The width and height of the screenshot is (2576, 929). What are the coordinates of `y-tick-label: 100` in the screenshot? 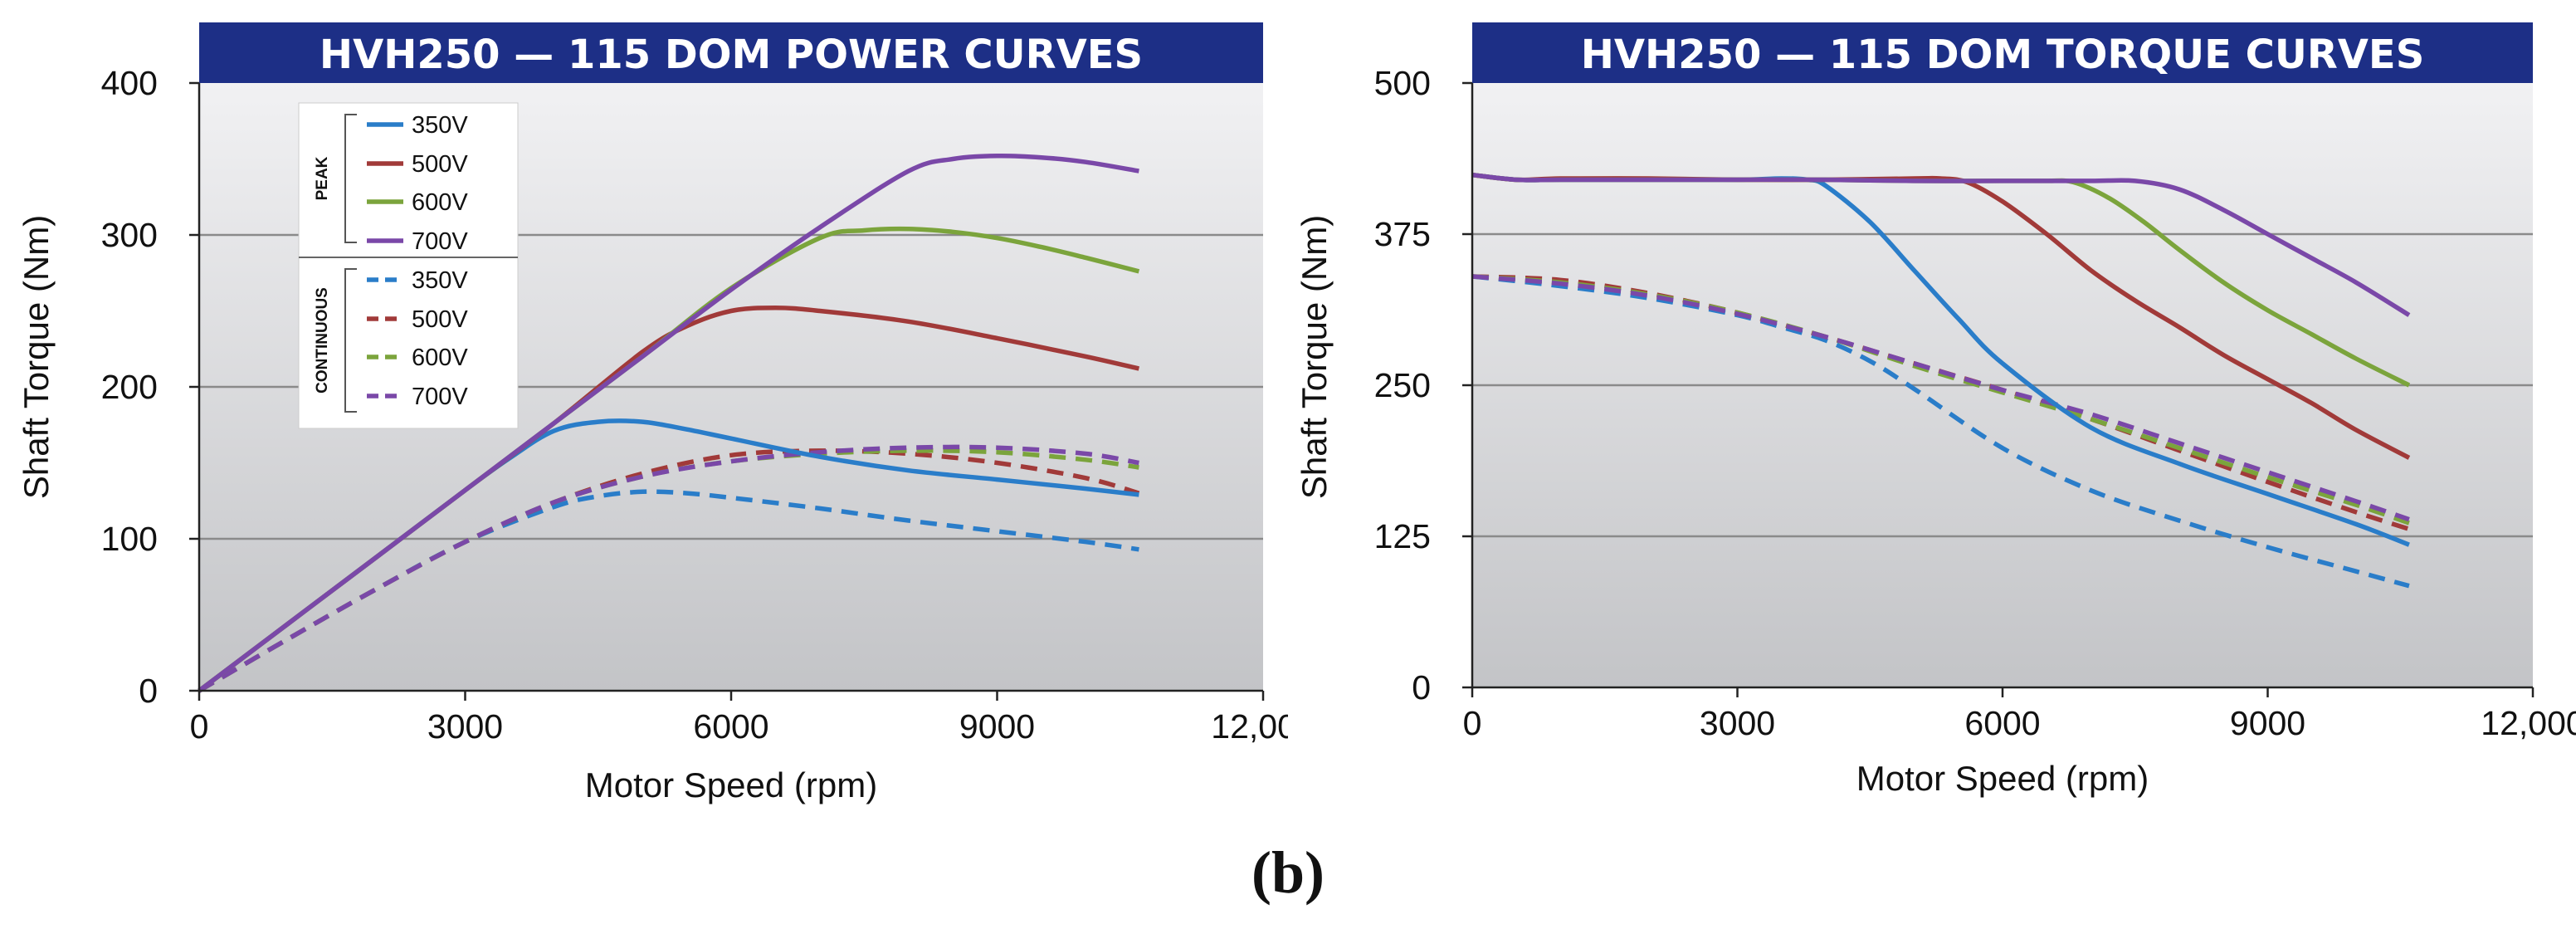 It's located at (129, 539).